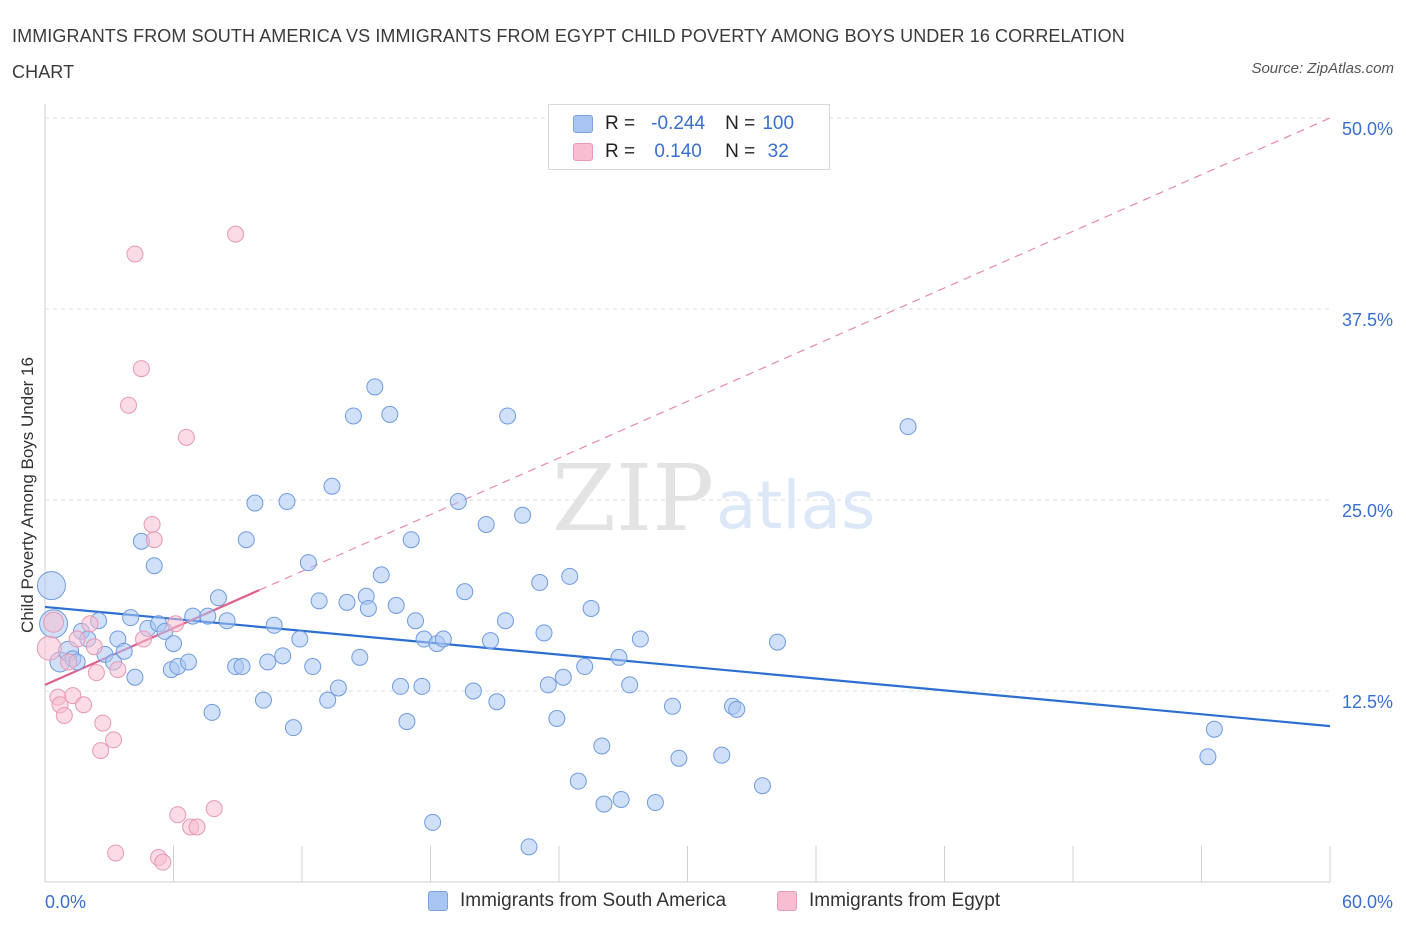 This screenshot has height=930, width=1406. I want to click on bottom-legend-swatch-south-america, so click(438, 901).